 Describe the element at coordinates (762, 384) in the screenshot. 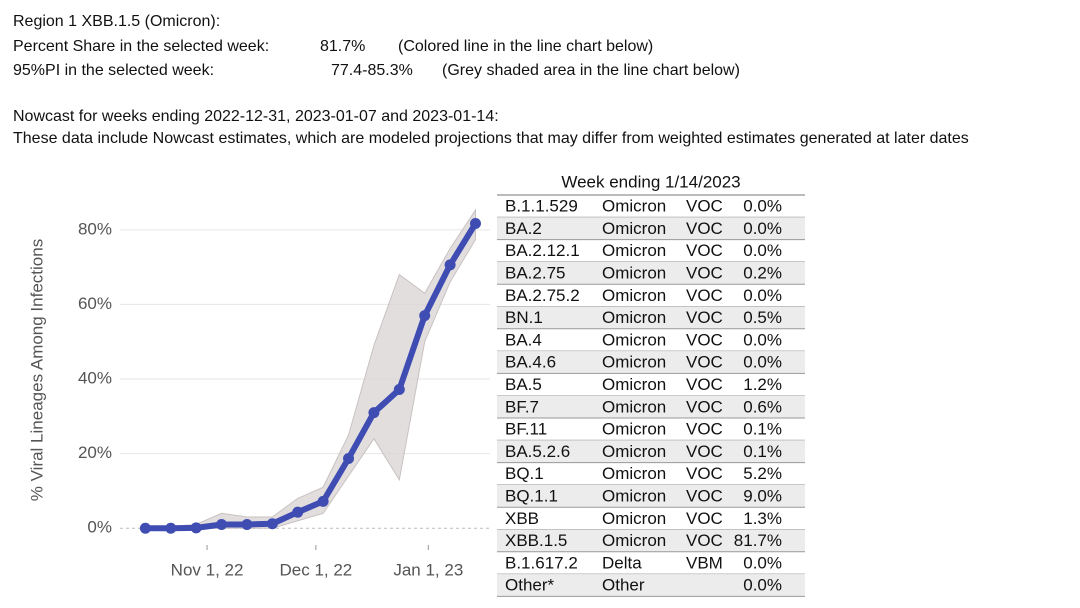

I see `table-cell: 1.2%` at that location.